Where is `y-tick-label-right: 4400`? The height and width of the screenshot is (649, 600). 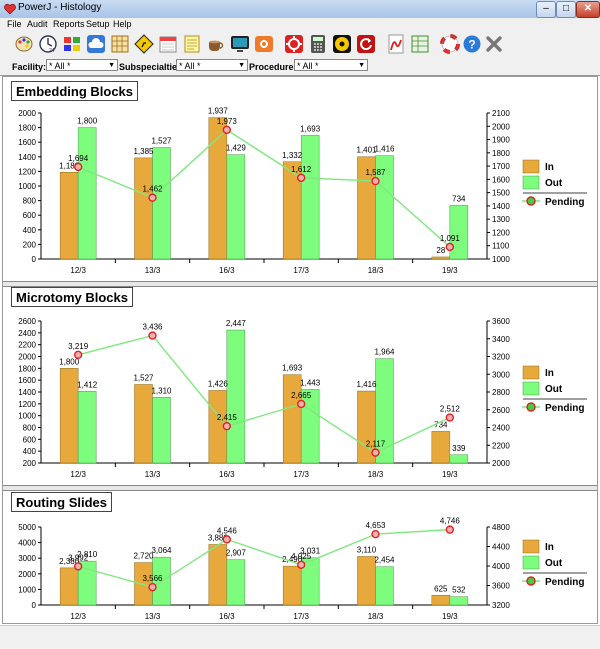 y-tick-label-right: 4400 is located at coordinates (501, 547).